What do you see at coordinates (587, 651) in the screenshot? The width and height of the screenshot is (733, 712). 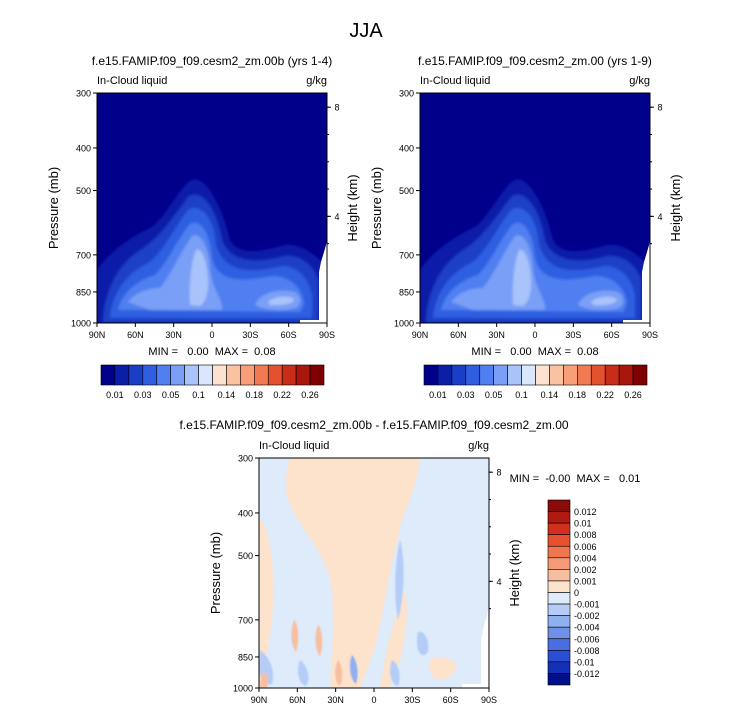 I see `colorbar-label: -0.008` at bounding box center [587, 651].